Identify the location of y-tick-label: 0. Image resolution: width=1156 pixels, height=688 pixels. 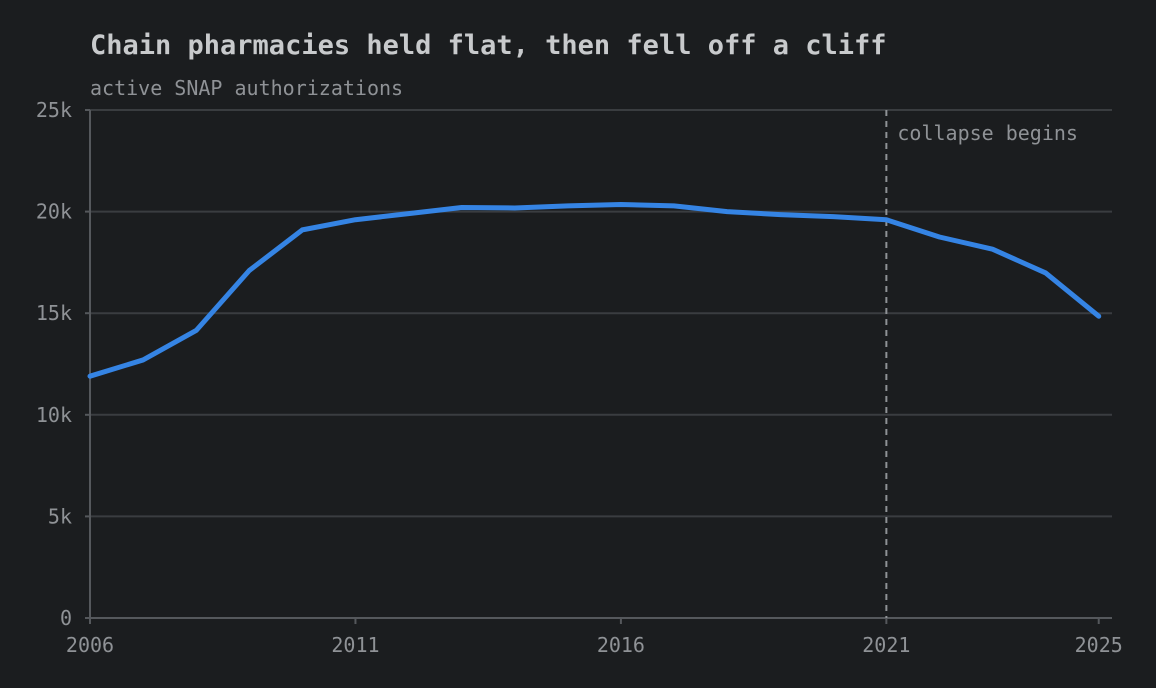
(66, 618).